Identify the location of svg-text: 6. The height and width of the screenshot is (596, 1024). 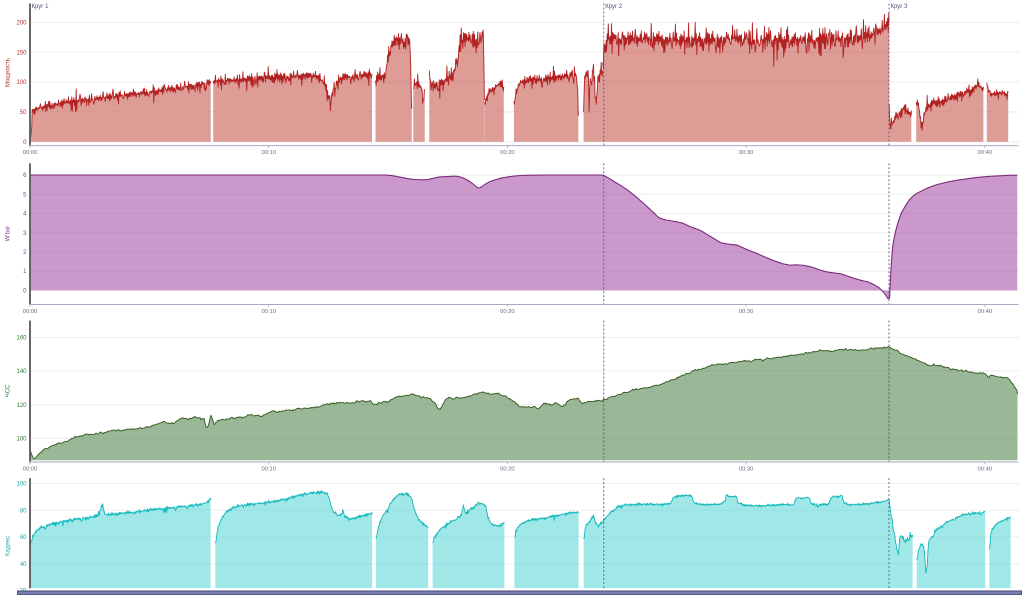
(25, 176).